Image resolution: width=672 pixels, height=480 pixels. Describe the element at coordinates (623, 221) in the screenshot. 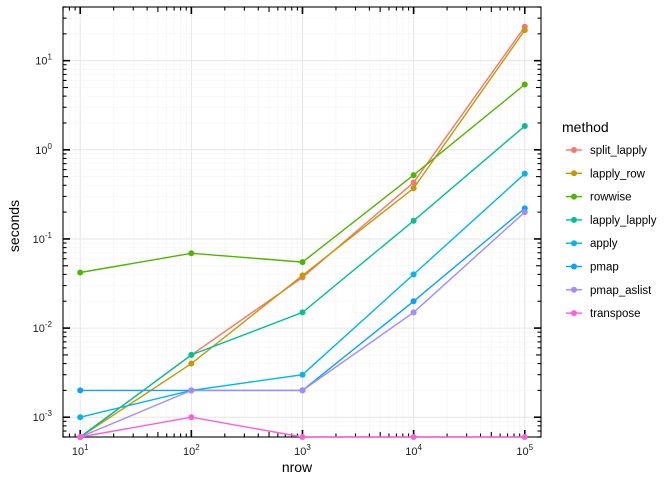

I see `legend-label: lapply_lapply` at that location.